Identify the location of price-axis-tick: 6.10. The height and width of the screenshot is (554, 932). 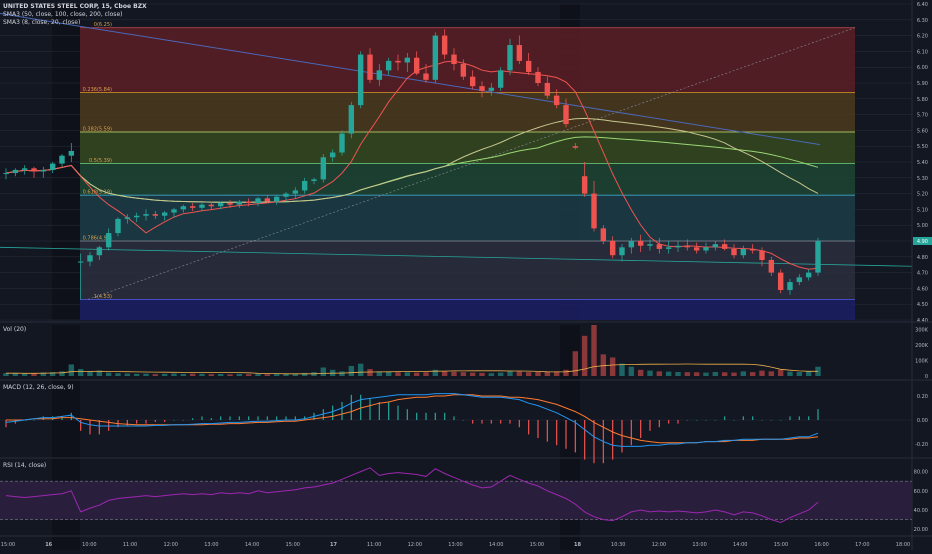
(922, 52).